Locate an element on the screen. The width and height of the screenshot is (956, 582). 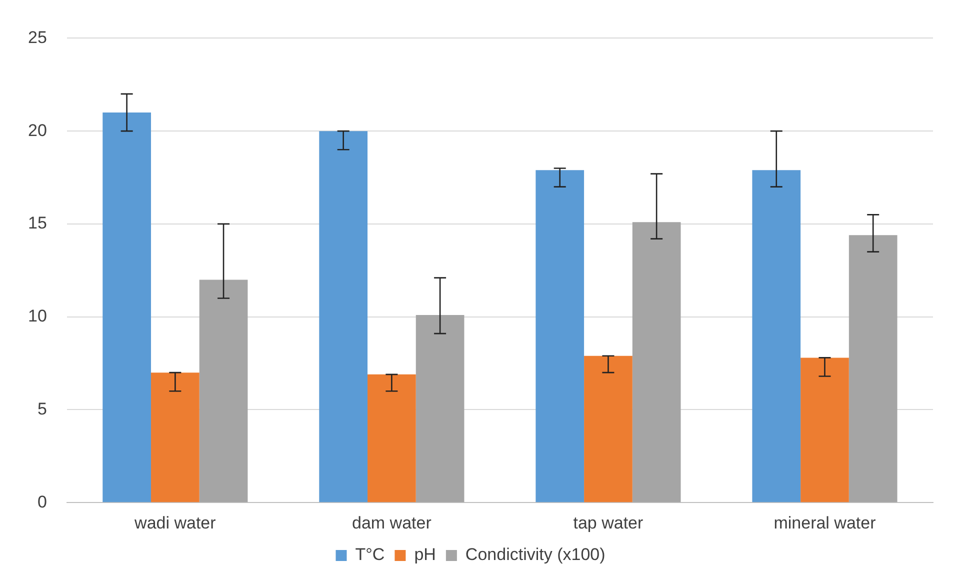
y-tick-label: 10 is located at coordinates (37, 316).